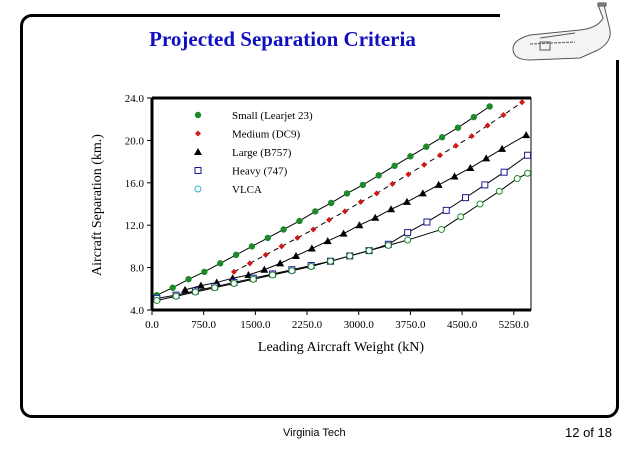 Image resolution: width=638 pixels, height=454 pixels. Describe the element at coordinates (282, 39) in the screenshot. I see `slide-title: Projected Separation Criteria` at that location.